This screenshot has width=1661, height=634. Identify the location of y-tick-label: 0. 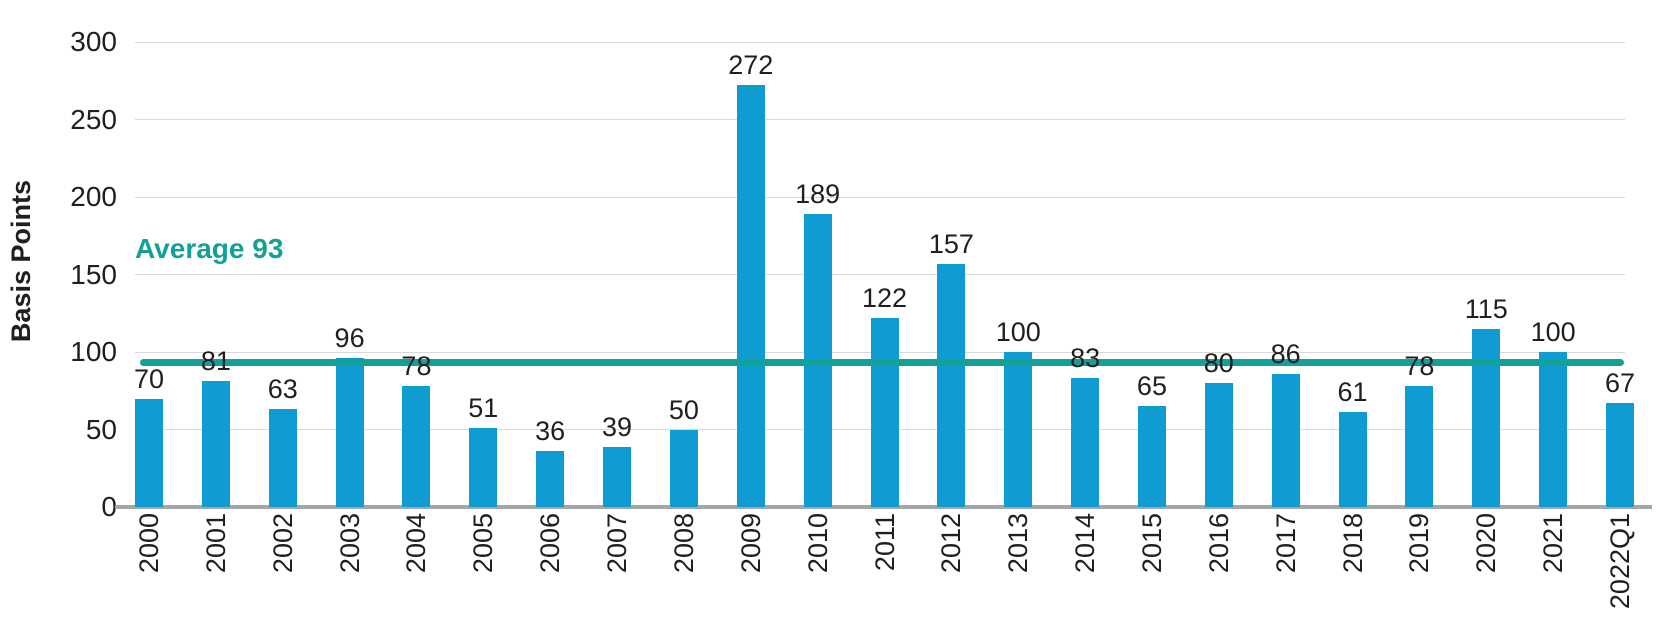
(109, 506).